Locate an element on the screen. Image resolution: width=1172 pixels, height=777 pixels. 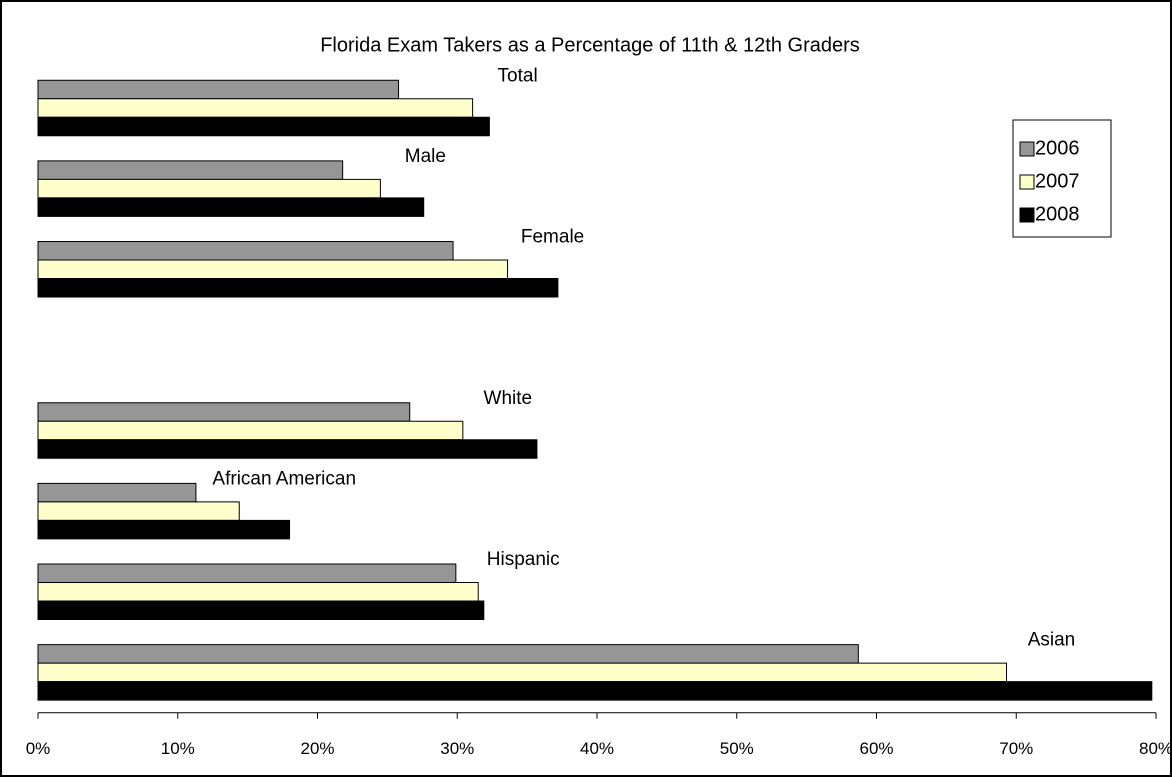
legend-label: 2006 is located at coordinates (1057, 148).